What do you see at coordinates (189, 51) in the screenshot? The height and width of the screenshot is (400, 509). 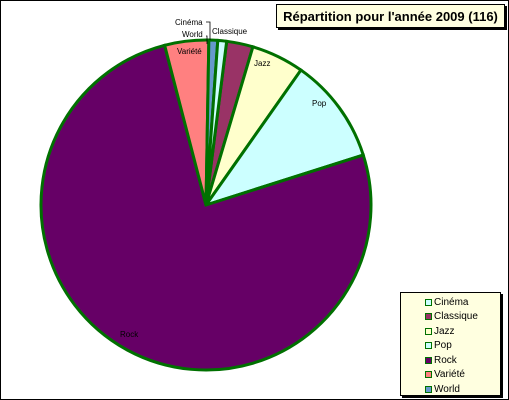 I see `slice-label-variété: Variété` at bounding box center [189, 51].